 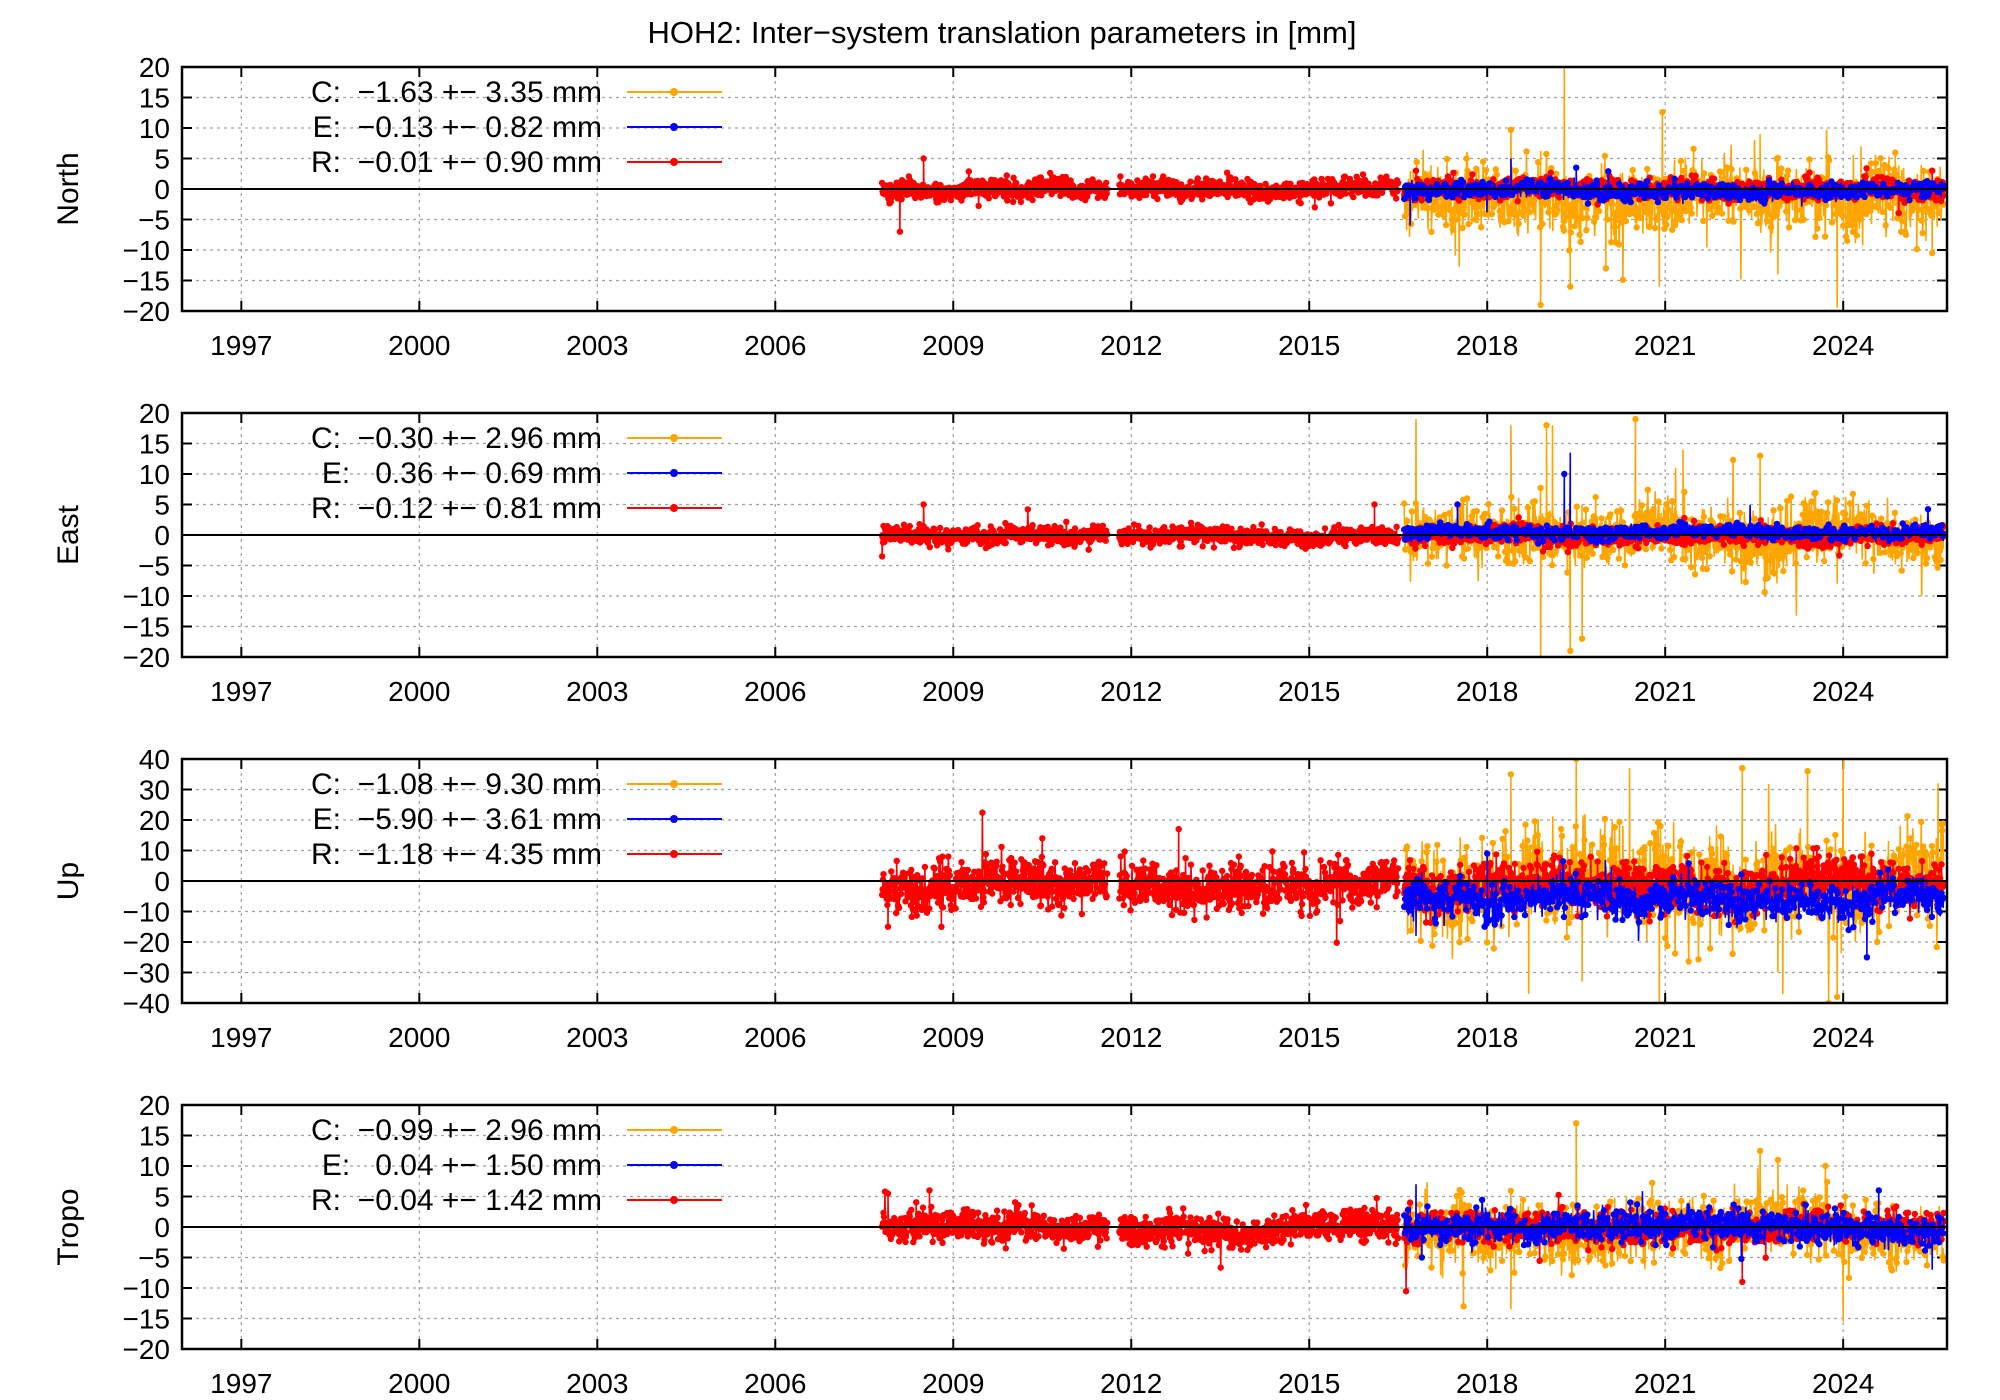 What do you see at coordinates (162, 189) in the screenshot?
I see `y-tick-label: 0` at bounding box center [162, 189].